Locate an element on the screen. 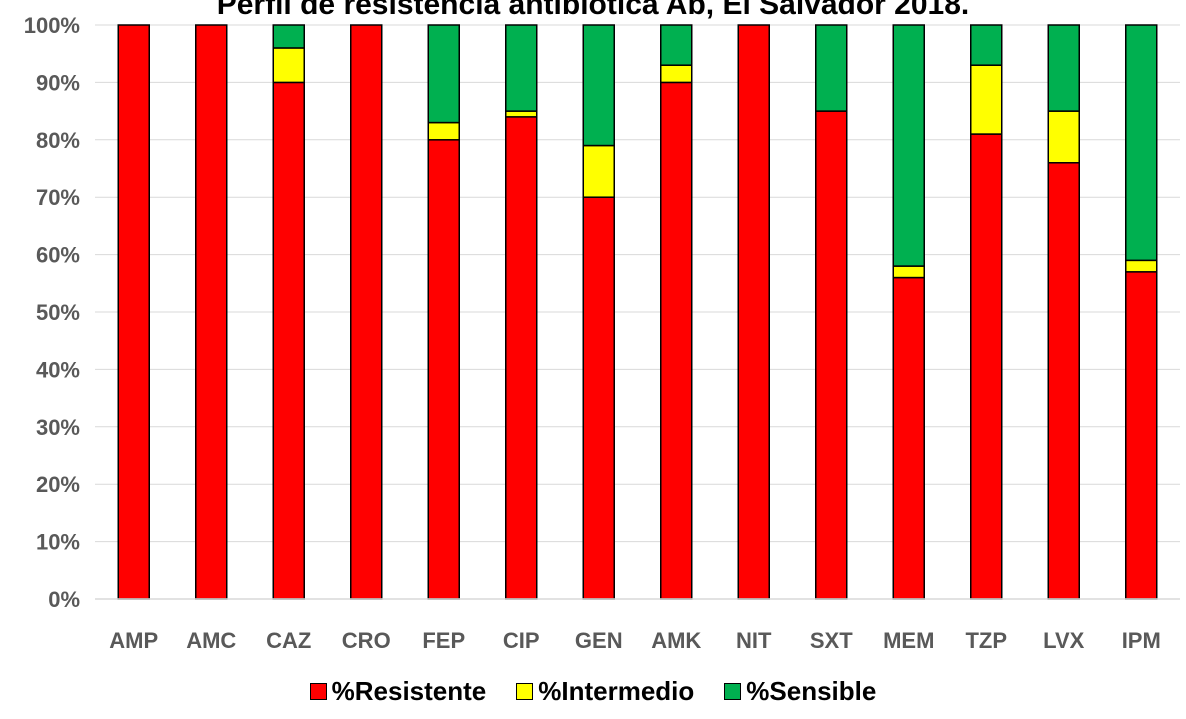  bar-mem-resistente is located at coordinates (908, 438).